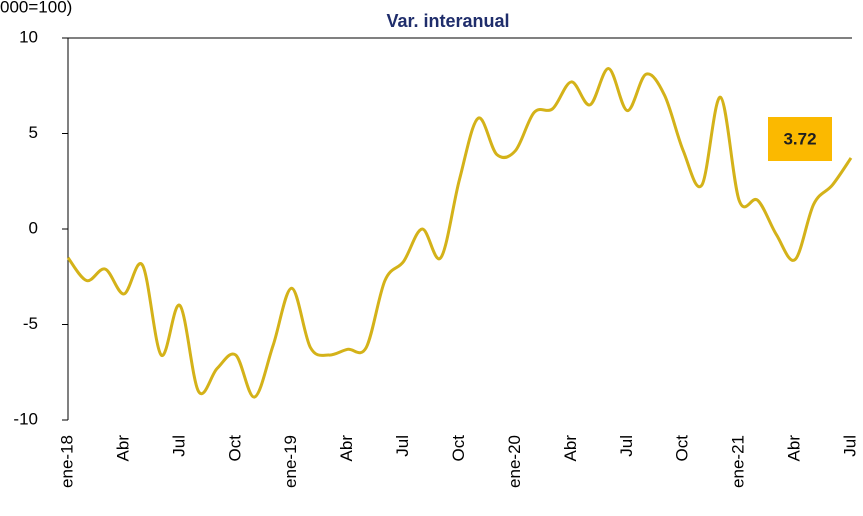 The width and height of the screenshot is (863, 516). What do you see at coordinates (36, 8) in the screenshot?
I see `chart-subtitle: 000=100)` at bounding box center [36, 8].